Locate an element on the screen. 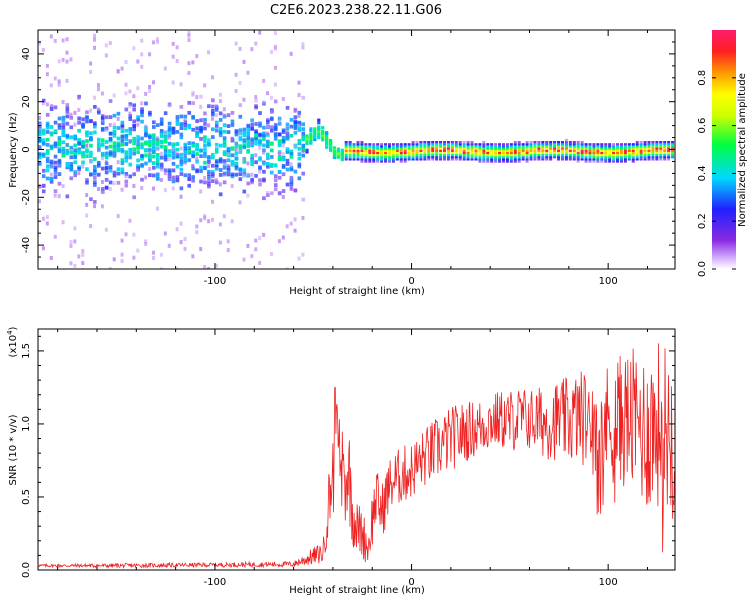 The width and height of the screenshot is (750, 600). spectrogram-x-label: Height of straight line (km) is located at coordinates (357, 291).